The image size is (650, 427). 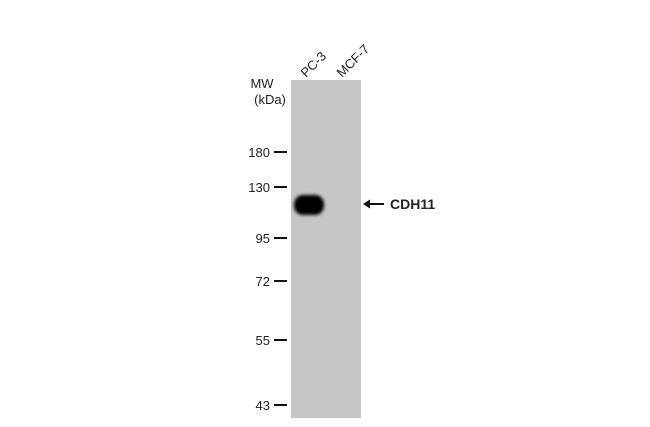 What do you see at coordinates (326, 249) in the screenshot?
I see `membrane` at bounding box center [326, 249].